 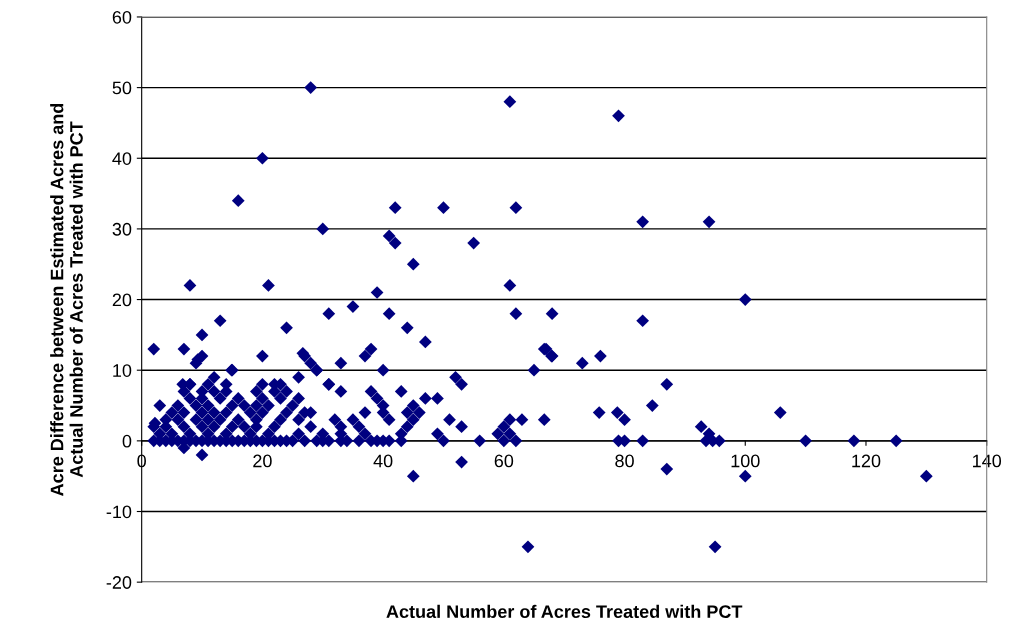 I want to click on x-tick-label: 100, so click(x=745, y=461).